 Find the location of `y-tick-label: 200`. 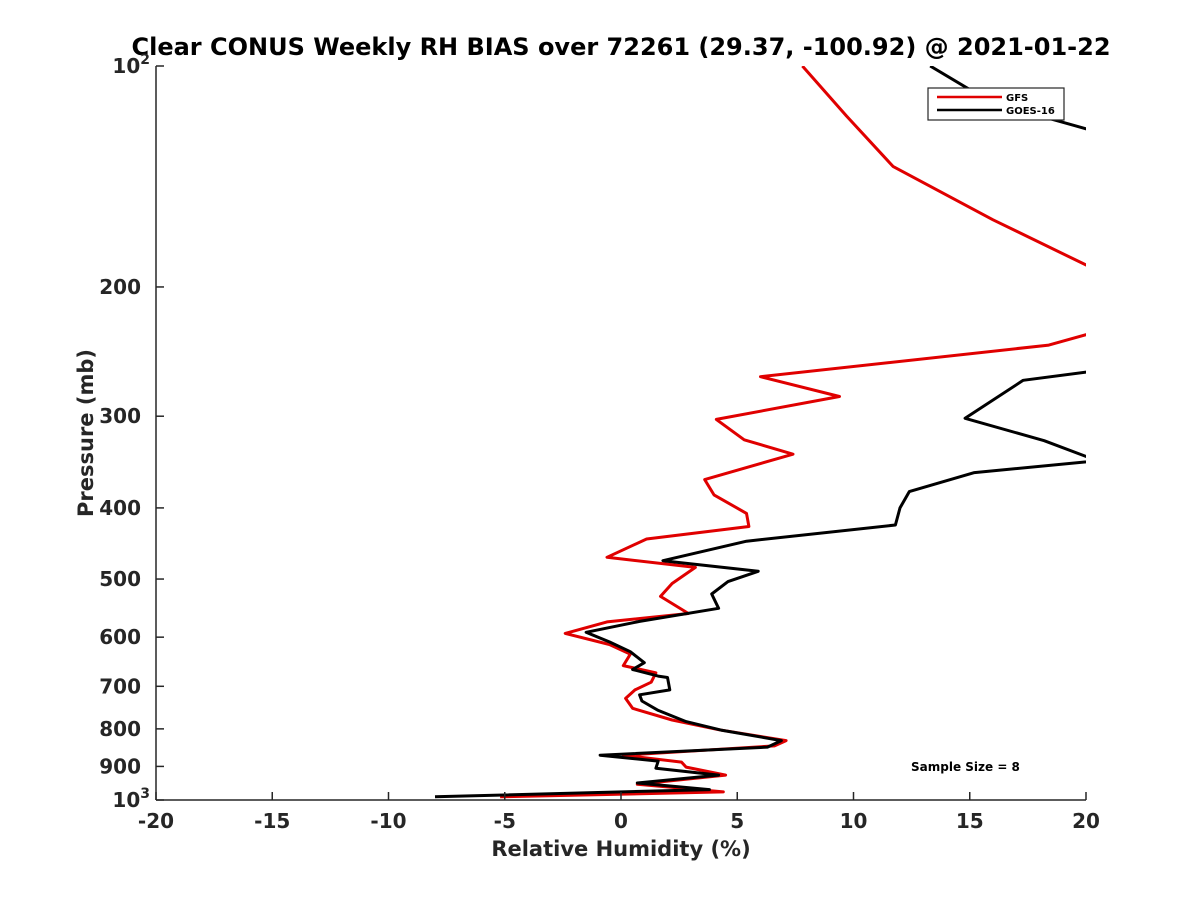

y-tick-label: 200 is located at coordinates (120, 287).